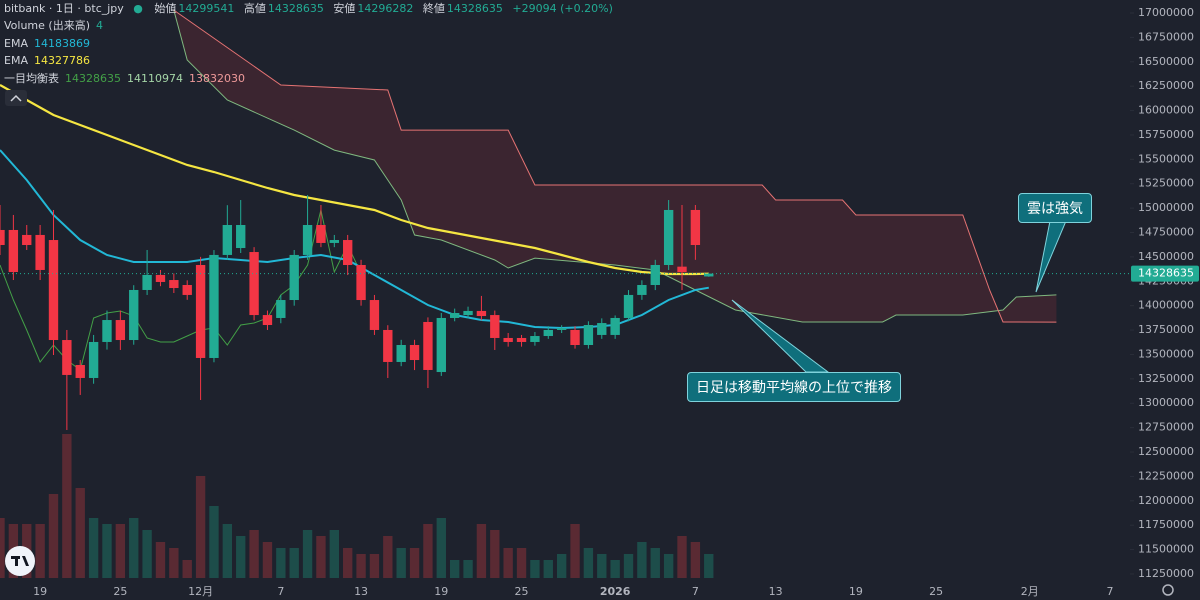  I want to click on chevron-icon, so click(16, 98).